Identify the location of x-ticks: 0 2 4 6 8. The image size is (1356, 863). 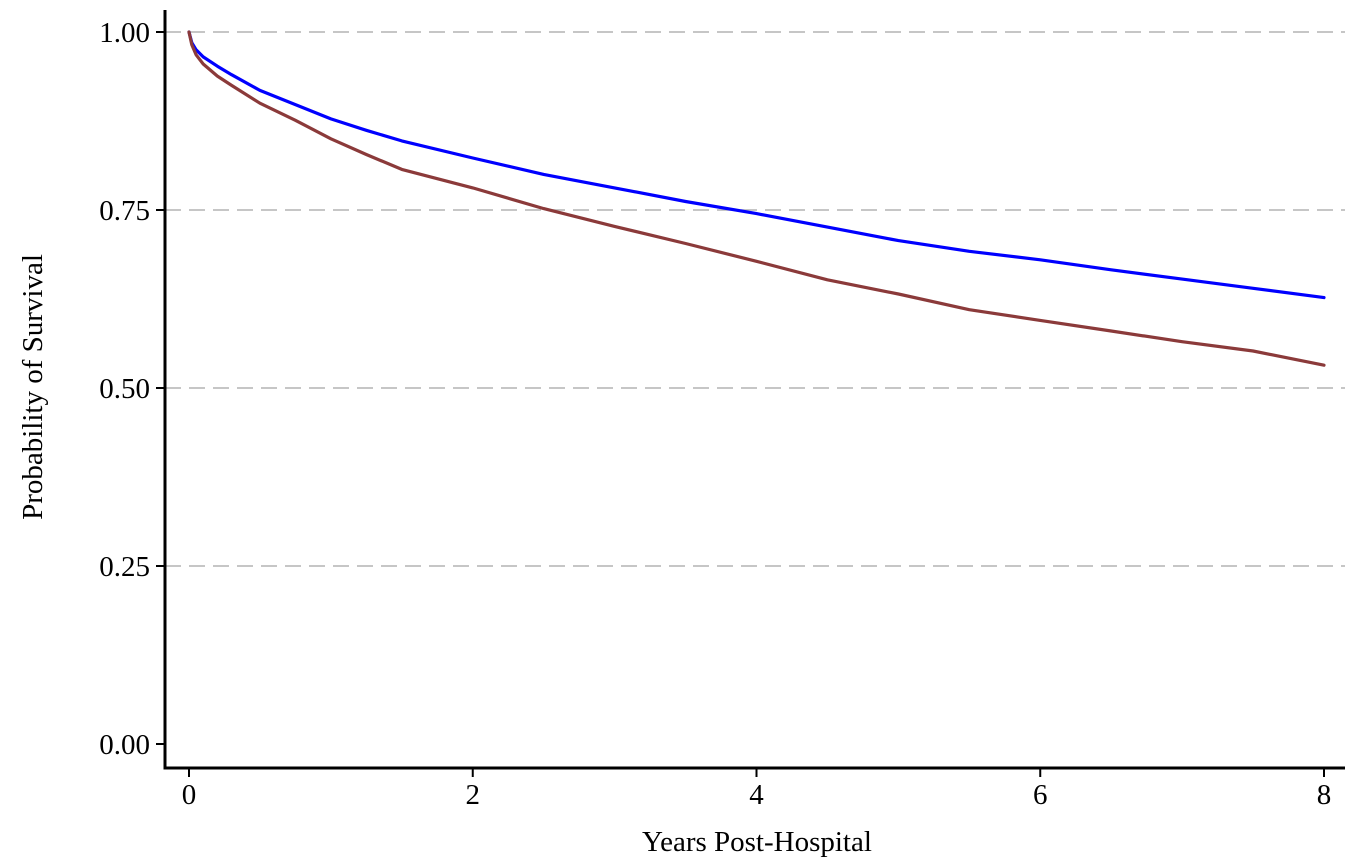
(757, 789).